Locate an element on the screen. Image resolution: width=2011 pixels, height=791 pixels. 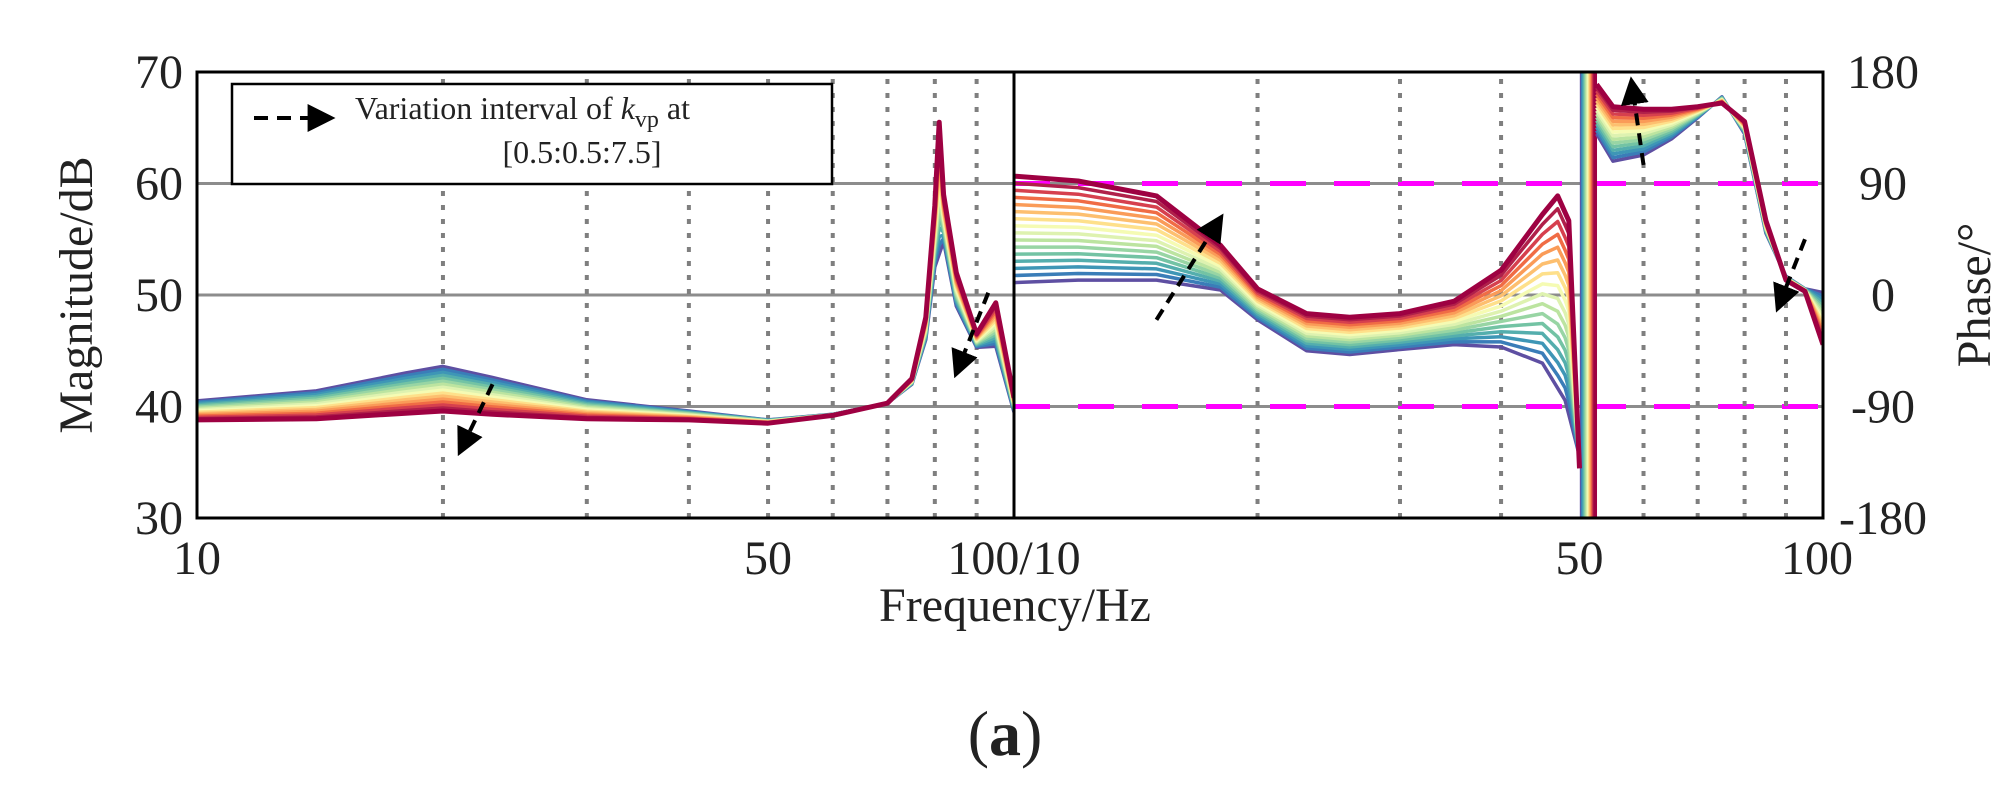
panel-letter: a is located at coordinates (1005, 733).